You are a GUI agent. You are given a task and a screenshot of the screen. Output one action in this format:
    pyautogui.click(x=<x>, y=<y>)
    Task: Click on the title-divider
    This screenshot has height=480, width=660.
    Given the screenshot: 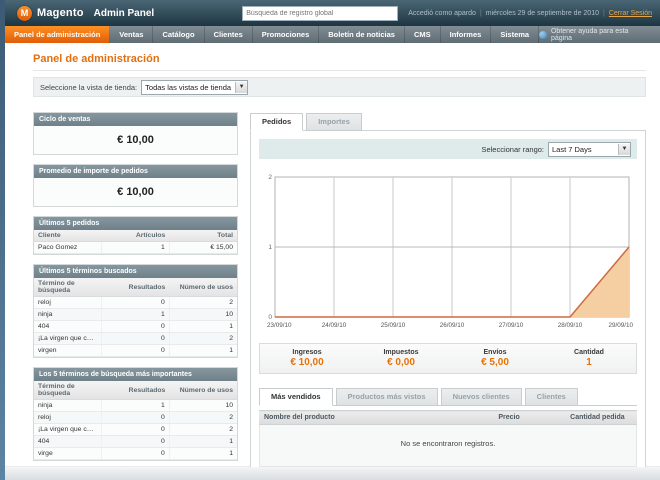 What is the action you would take?
    pyautogui.click(x=339, y=70)
    